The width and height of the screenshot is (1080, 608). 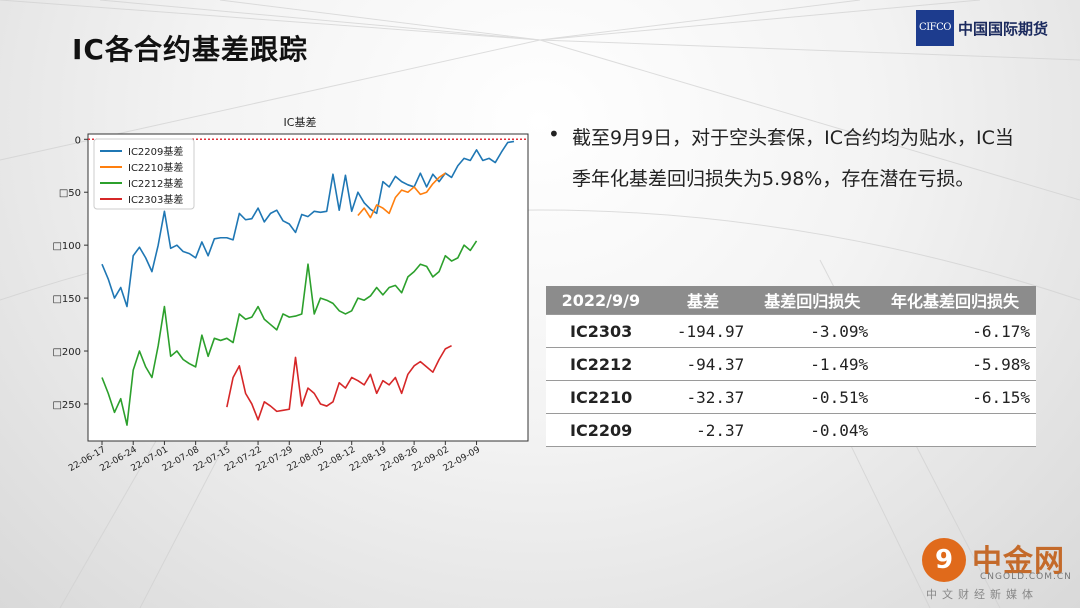 I want to click on y-tick-label: □200, so click(x=66, y=352).